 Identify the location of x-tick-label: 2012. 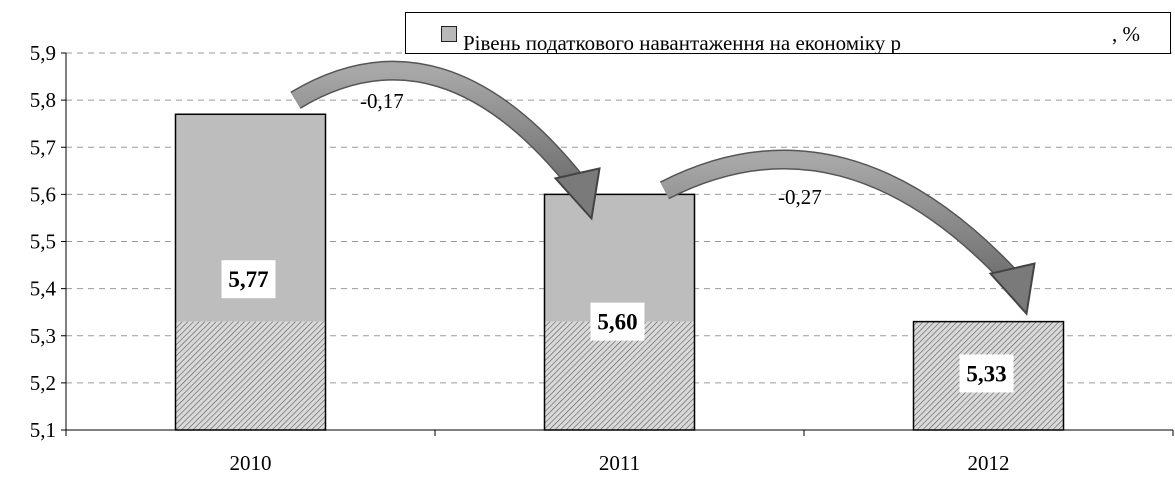
(989, 463).